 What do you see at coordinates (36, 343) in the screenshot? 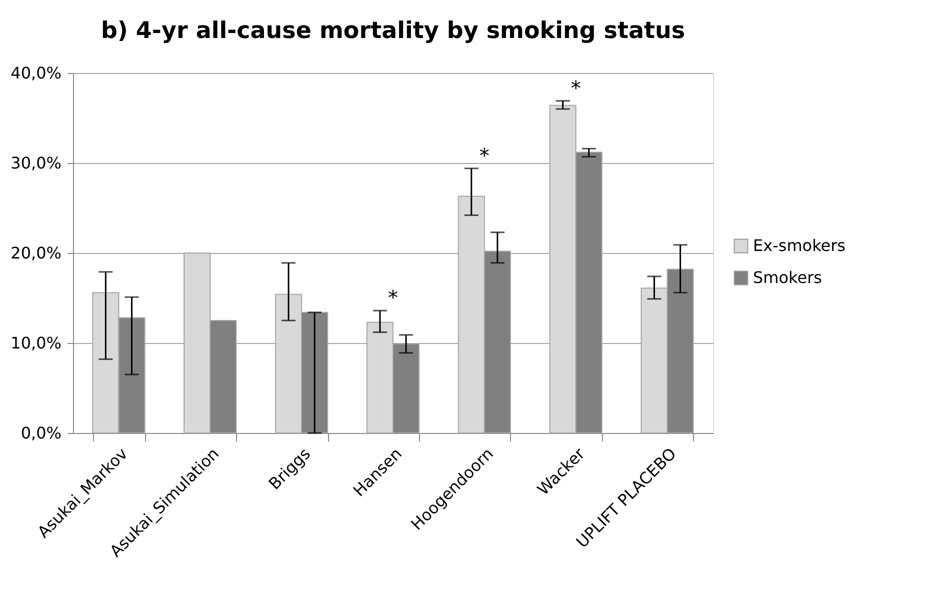
I see `y-tick-label: 10,0%` at bounding box center [36, 343].